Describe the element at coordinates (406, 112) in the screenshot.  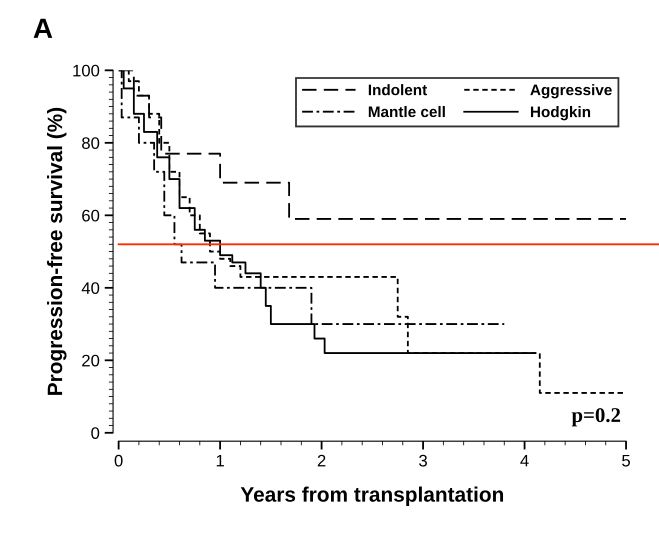
I see `legend-label: Mantle cell` at that location.